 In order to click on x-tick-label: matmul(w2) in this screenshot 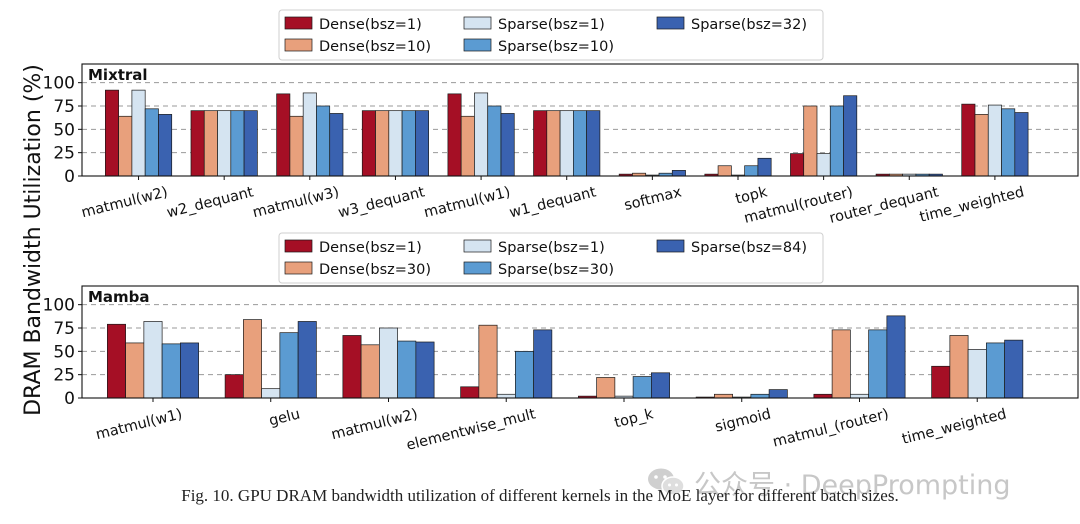, I will do `click(125, 202)`.